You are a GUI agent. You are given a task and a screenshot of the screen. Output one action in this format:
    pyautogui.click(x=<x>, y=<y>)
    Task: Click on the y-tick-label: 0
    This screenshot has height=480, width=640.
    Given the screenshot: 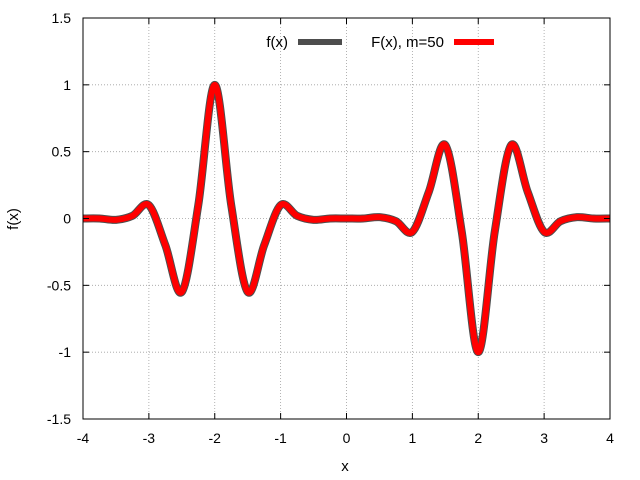 What is the action you would take?
    pyautogui.click(x=67, y=219)
    